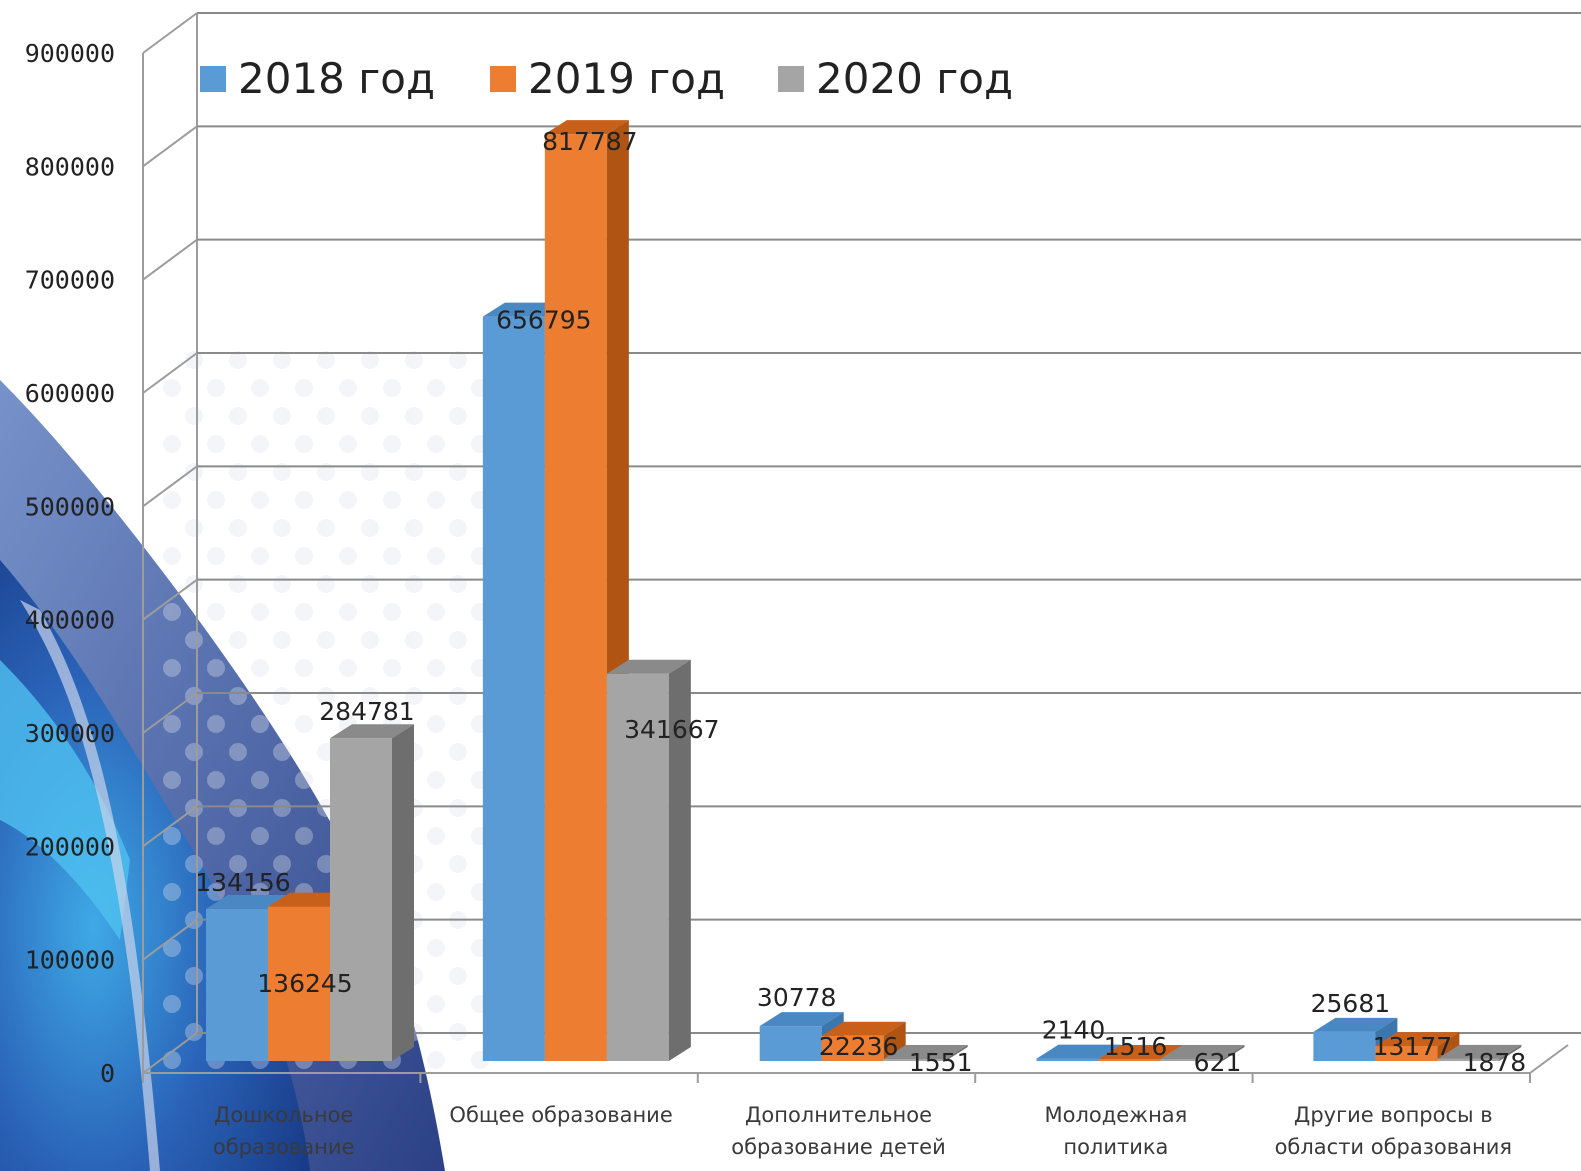 This screenshot has height=1171, width=1581. Describe the element at coordinates (1351, 1003) in the screenshot. I see `data-label: 25681` at that location.